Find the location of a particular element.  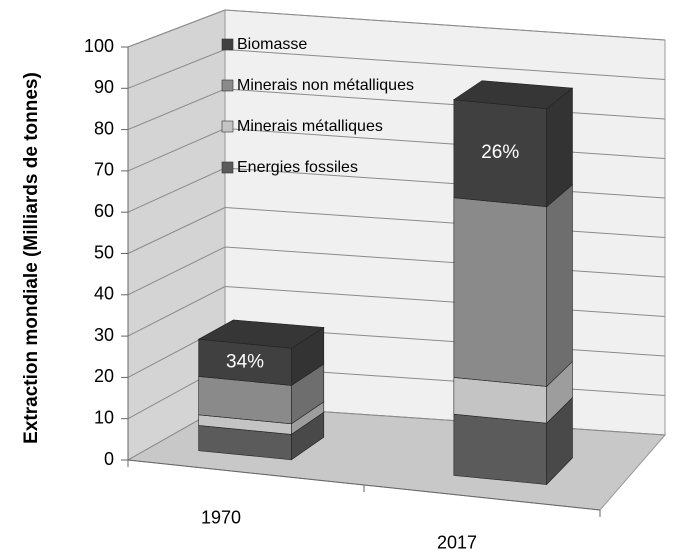

y-tick-label: 90 is located at coordinates (104, 87).